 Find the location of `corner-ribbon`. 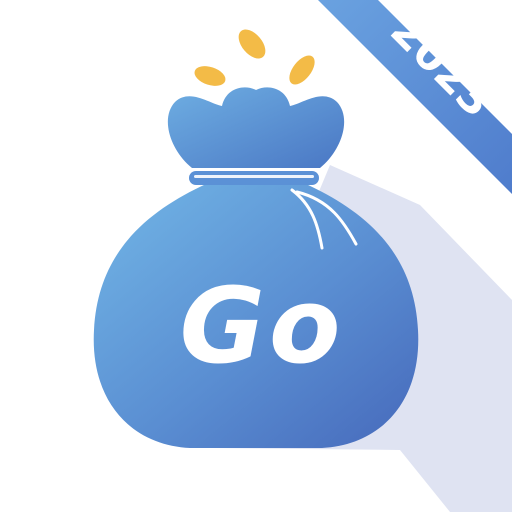

corner-ribbon is located at coordinates (415, 97).